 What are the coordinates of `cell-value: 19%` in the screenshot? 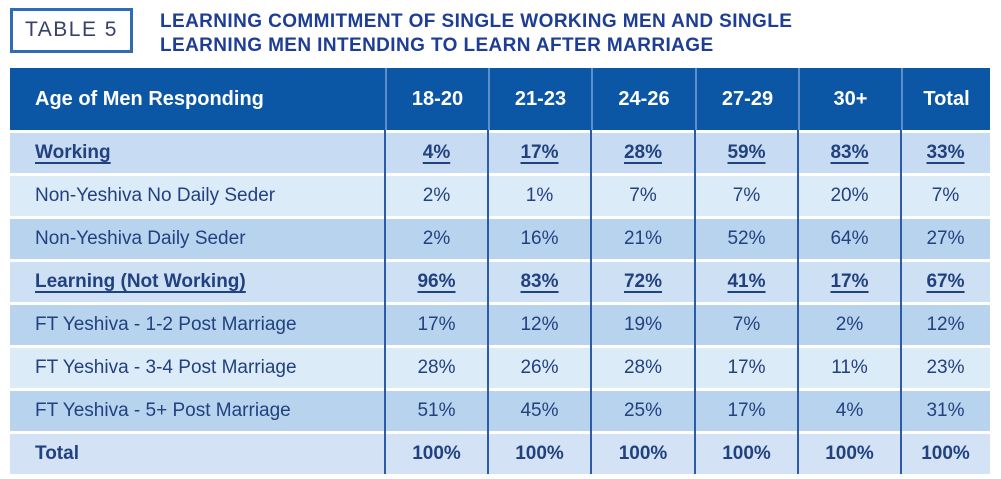 It's located at (643, 324).